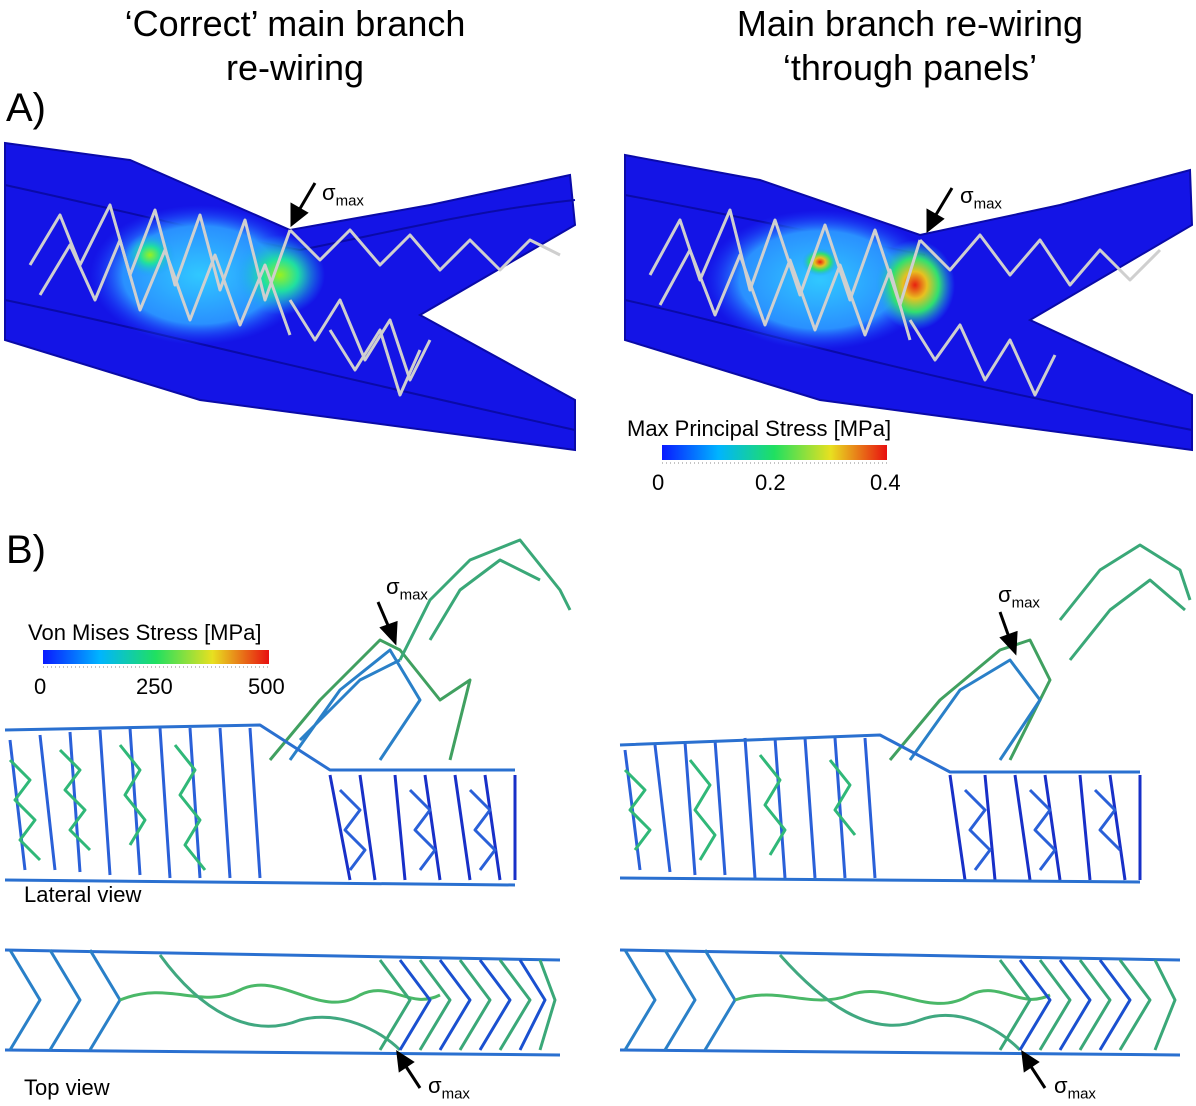  Describe the element at coordinates (905, 302) in the screenshot. I see `stent-struts-a-right` at that location.